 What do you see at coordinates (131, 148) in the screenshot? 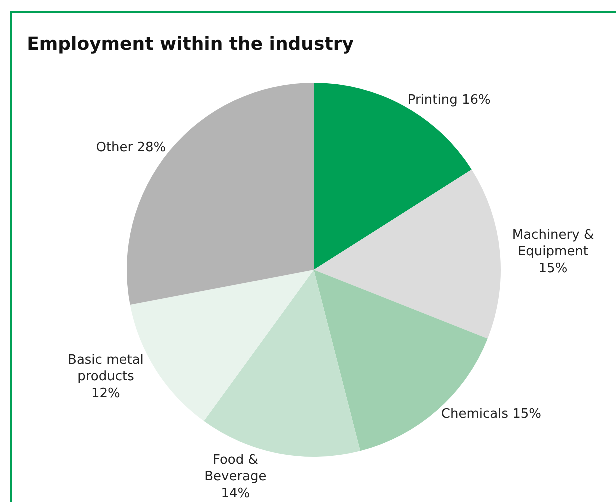
I see `slice-label: Other 28%` at bounding box center [131, 148].